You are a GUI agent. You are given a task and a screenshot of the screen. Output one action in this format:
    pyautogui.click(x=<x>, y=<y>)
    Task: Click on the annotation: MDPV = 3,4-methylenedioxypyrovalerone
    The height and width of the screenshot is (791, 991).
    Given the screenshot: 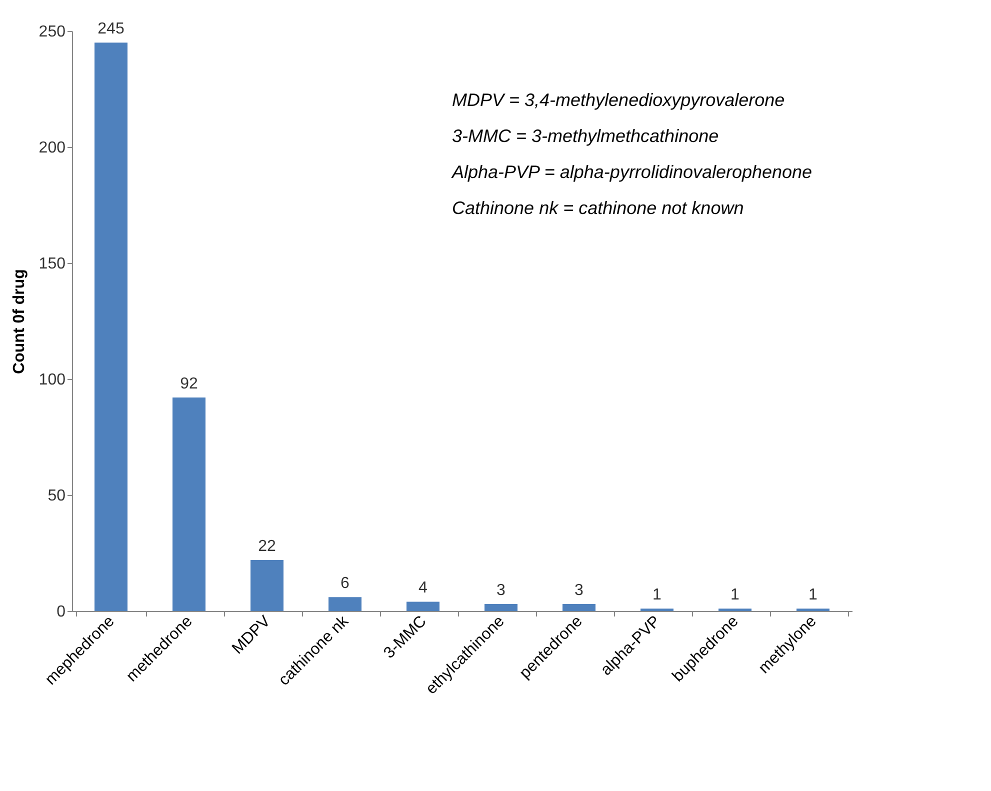 What is the action you would take?
    pyautogui.click(x=618, y=100)
    